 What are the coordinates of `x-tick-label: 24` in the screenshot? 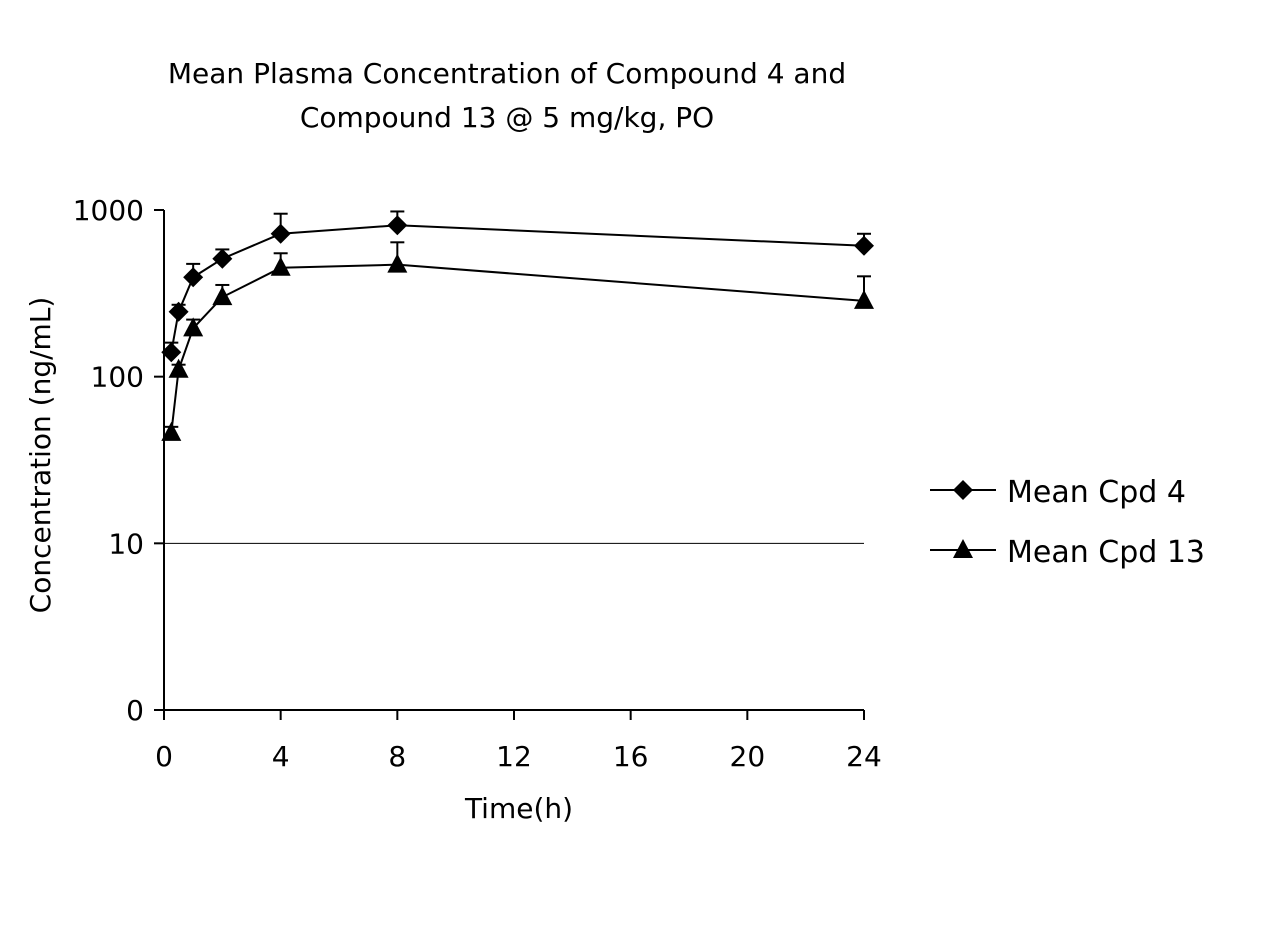 It's located at (864, 756).